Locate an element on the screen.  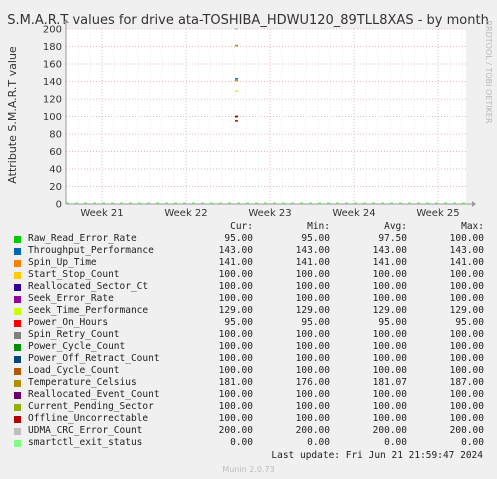
legend-name: Temperature_Celsius is located at coordinates (82, 382).